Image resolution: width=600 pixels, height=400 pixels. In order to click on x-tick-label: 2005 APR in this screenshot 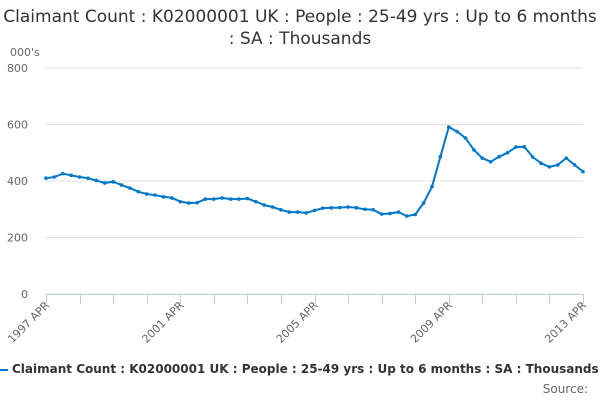, I will do `click(297, 322)`.